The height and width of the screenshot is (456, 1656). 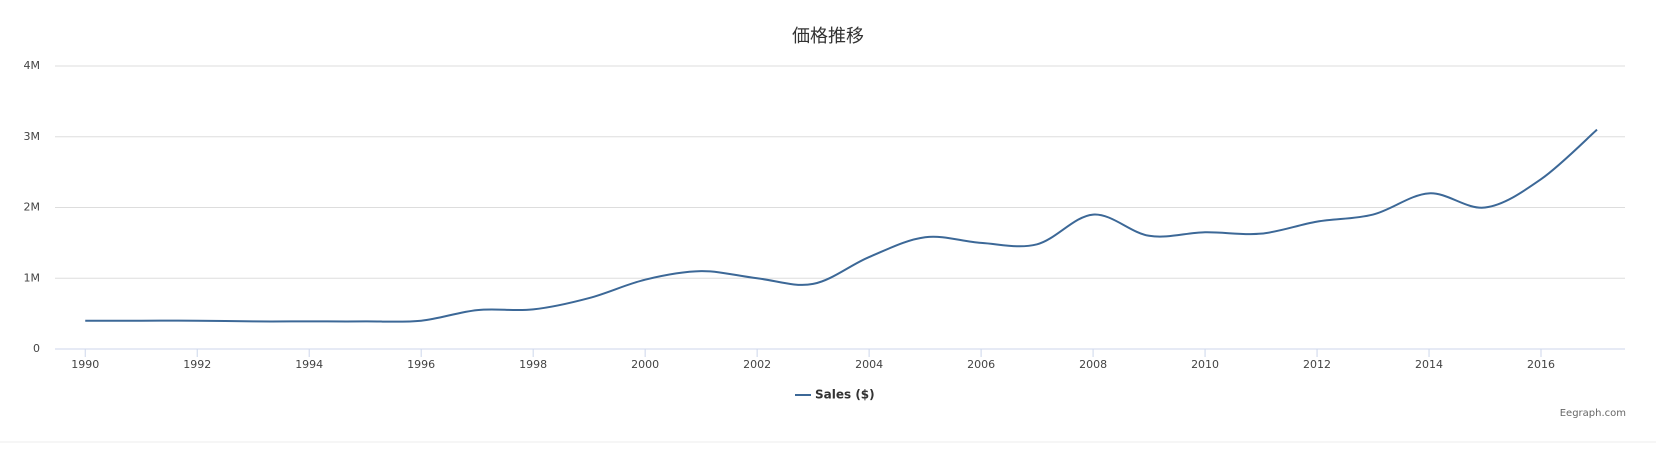 I want to click on chart-title: 価格推移, so click(x=828, y=36).